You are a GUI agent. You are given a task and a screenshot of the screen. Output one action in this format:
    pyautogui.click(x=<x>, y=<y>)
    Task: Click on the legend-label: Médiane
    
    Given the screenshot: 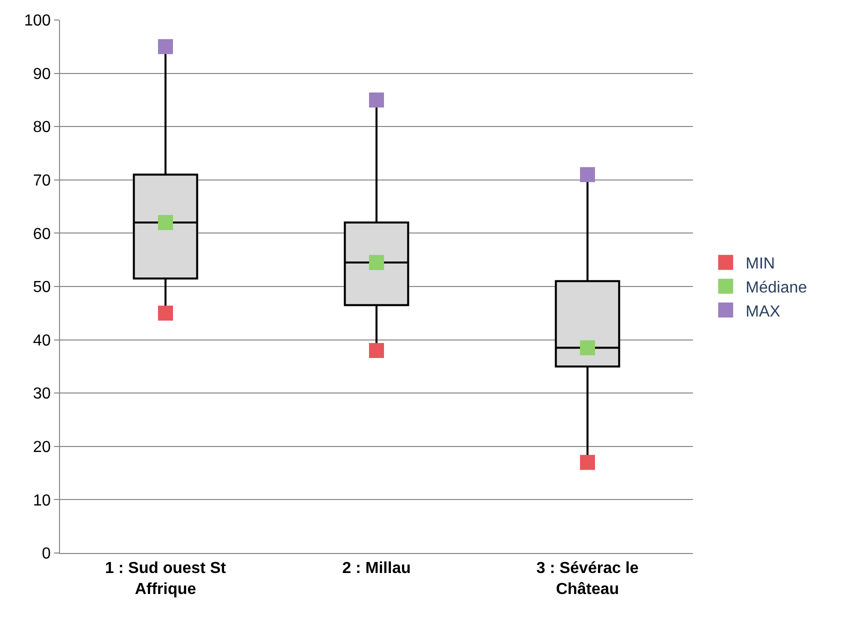 What is the action you would take?
    pyautogui.click(x=777, y=287)
    